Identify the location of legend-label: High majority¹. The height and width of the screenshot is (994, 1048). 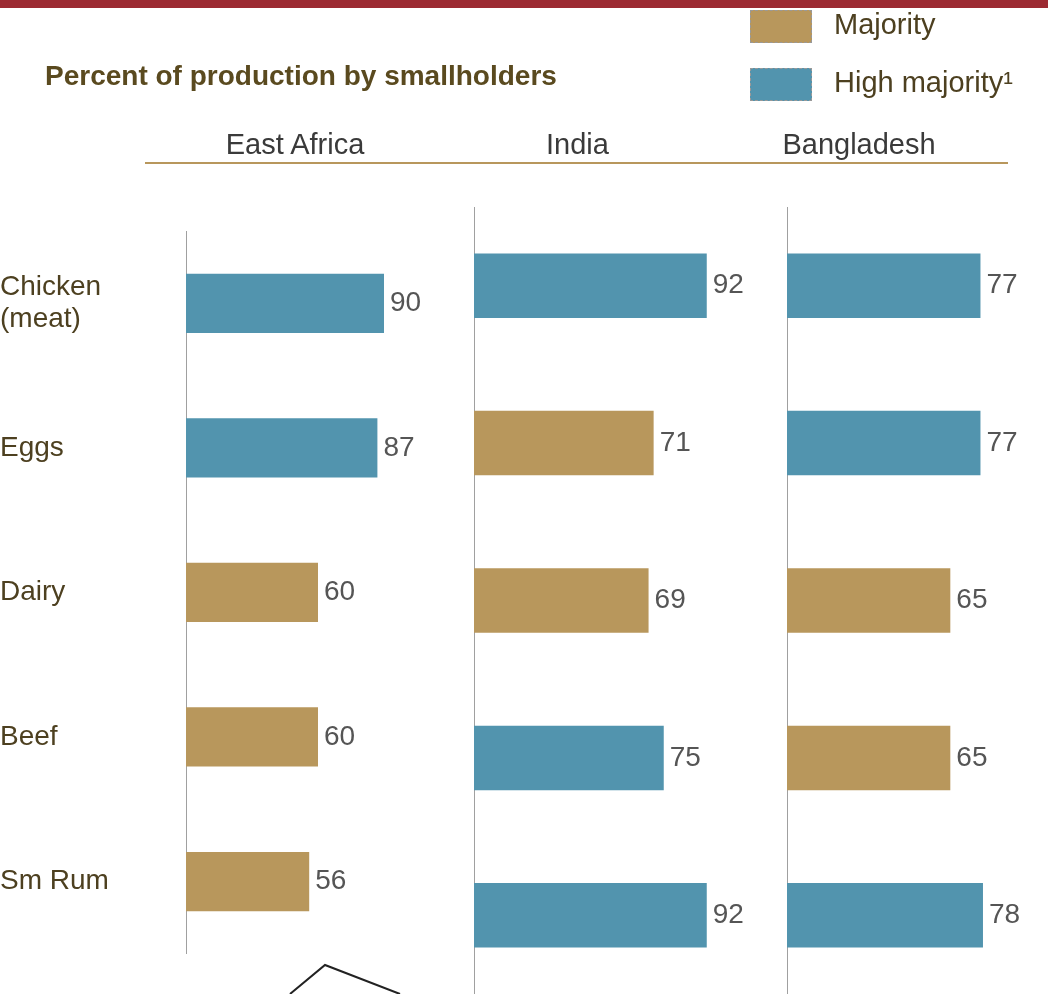
(923, 83).